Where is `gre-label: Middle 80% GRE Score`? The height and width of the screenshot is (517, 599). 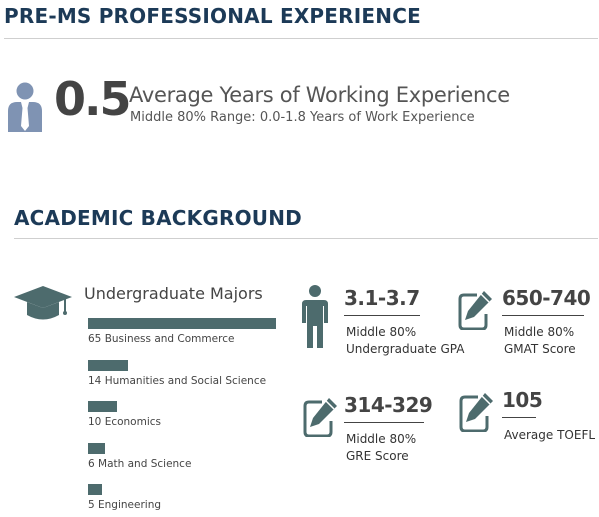 gre-label: Middle 80% GRE Score is located at coordinates (381, 447).